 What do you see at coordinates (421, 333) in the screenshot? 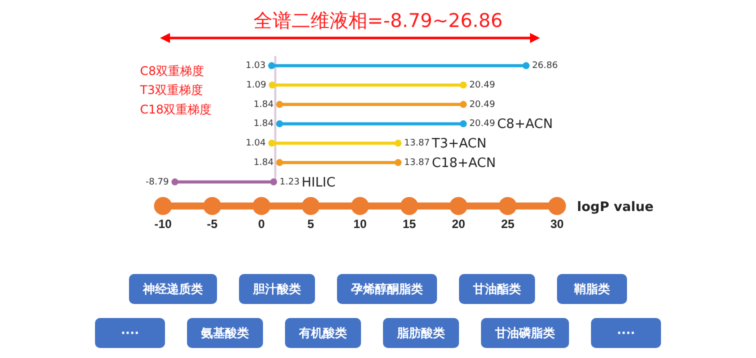
I see `text: 脂肪酸类` at bounding box center [421, 333].